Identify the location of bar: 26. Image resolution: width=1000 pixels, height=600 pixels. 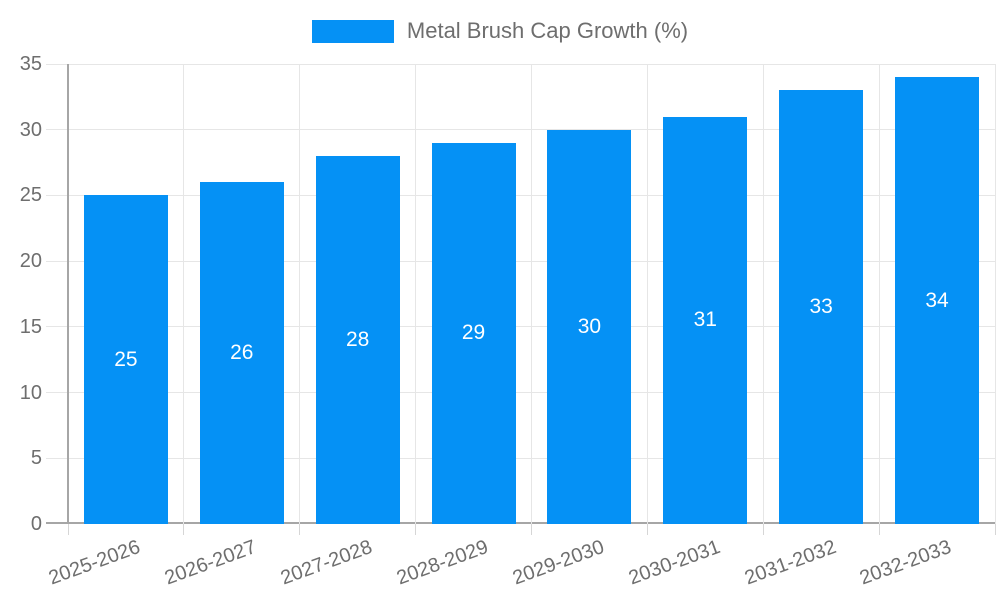
(241, 353).